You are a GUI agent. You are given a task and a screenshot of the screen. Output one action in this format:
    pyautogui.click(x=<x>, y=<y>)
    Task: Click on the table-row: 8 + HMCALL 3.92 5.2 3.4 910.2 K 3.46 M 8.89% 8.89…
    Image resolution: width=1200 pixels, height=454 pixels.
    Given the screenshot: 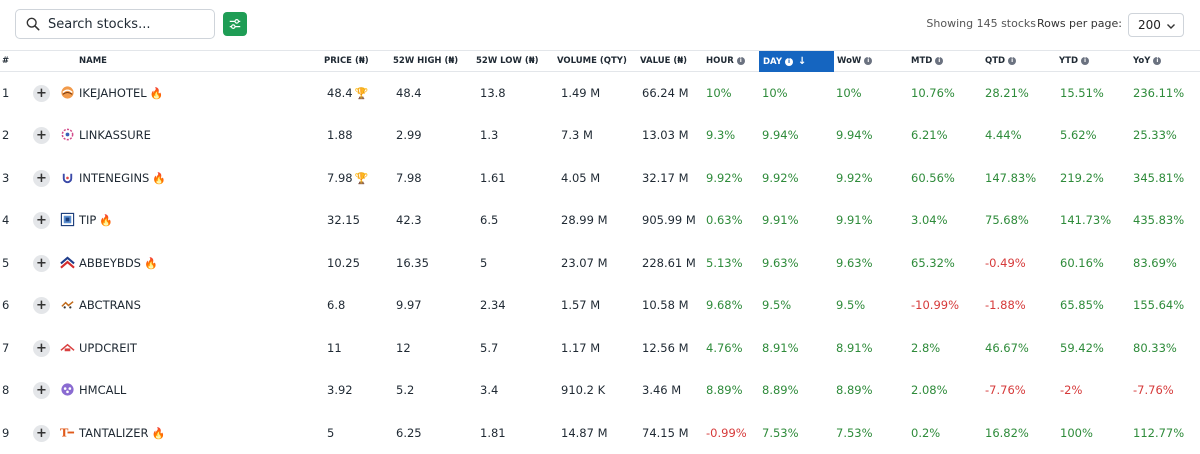 What is the action you would take?
    pyautogui.click(x=600, y=390)
    